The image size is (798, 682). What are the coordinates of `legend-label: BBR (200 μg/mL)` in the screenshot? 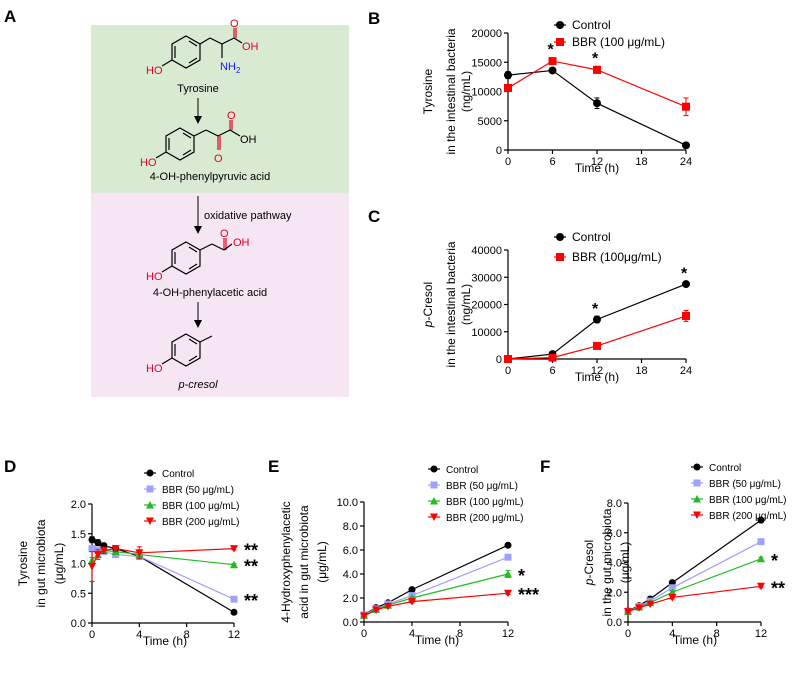 It's located at (747, 516).